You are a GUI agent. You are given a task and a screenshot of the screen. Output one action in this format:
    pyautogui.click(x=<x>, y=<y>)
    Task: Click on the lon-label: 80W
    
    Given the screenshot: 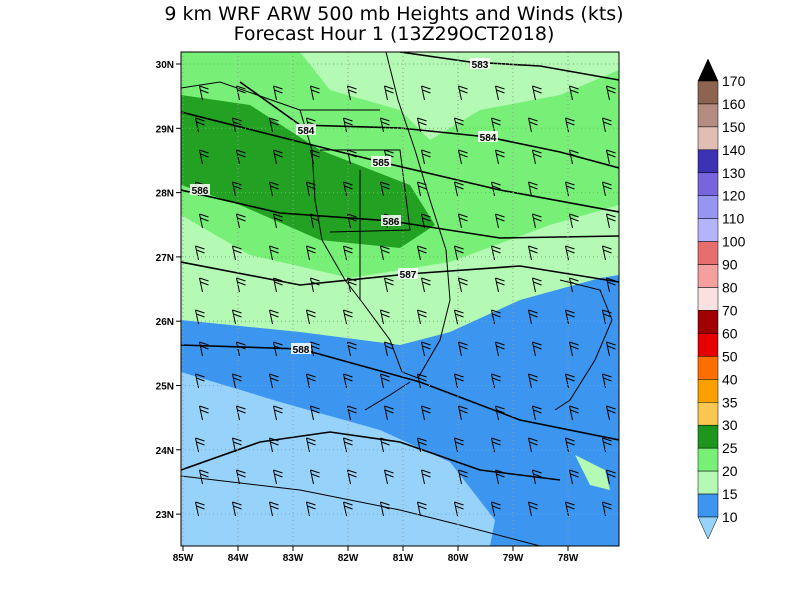 What is the action you would take?
    pyautogui.click(x=458, y=558)
    